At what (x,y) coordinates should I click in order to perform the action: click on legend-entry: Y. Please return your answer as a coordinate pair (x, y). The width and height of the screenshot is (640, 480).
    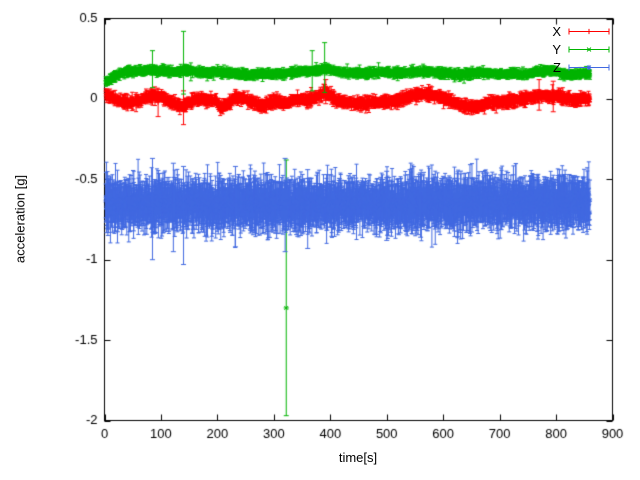
    Looking at the image, I should click on (581, 49).